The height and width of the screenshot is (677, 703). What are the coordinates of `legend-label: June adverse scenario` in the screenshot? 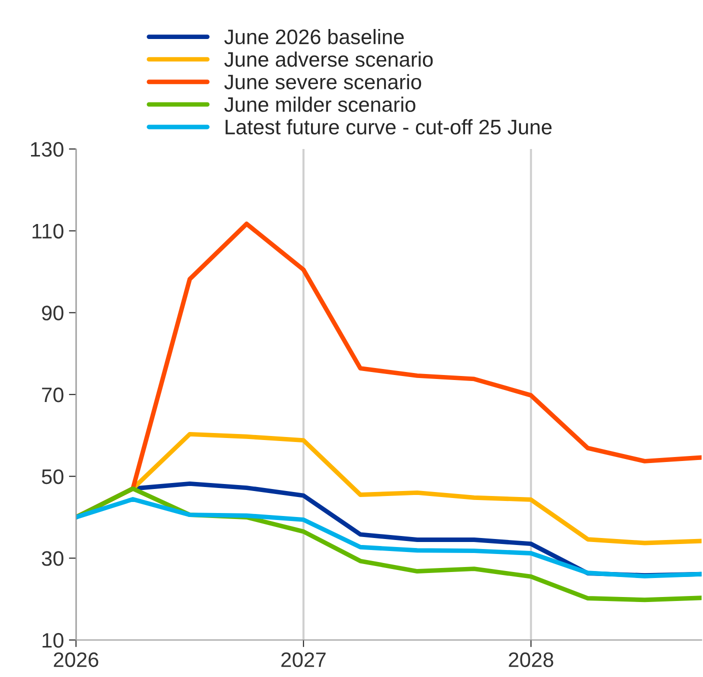 It's located at (328, 59).